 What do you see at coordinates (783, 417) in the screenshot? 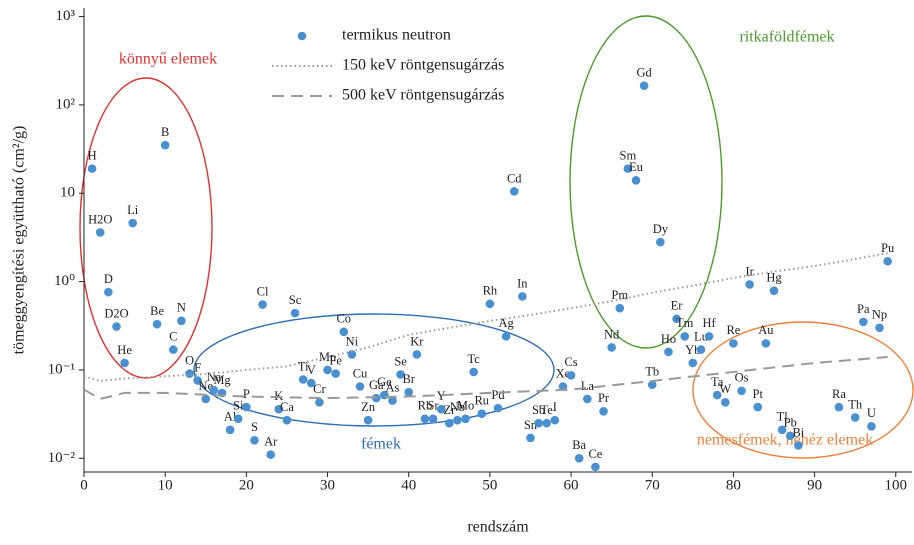
I see `point-label: Tl` at bounding box center [783, 417].